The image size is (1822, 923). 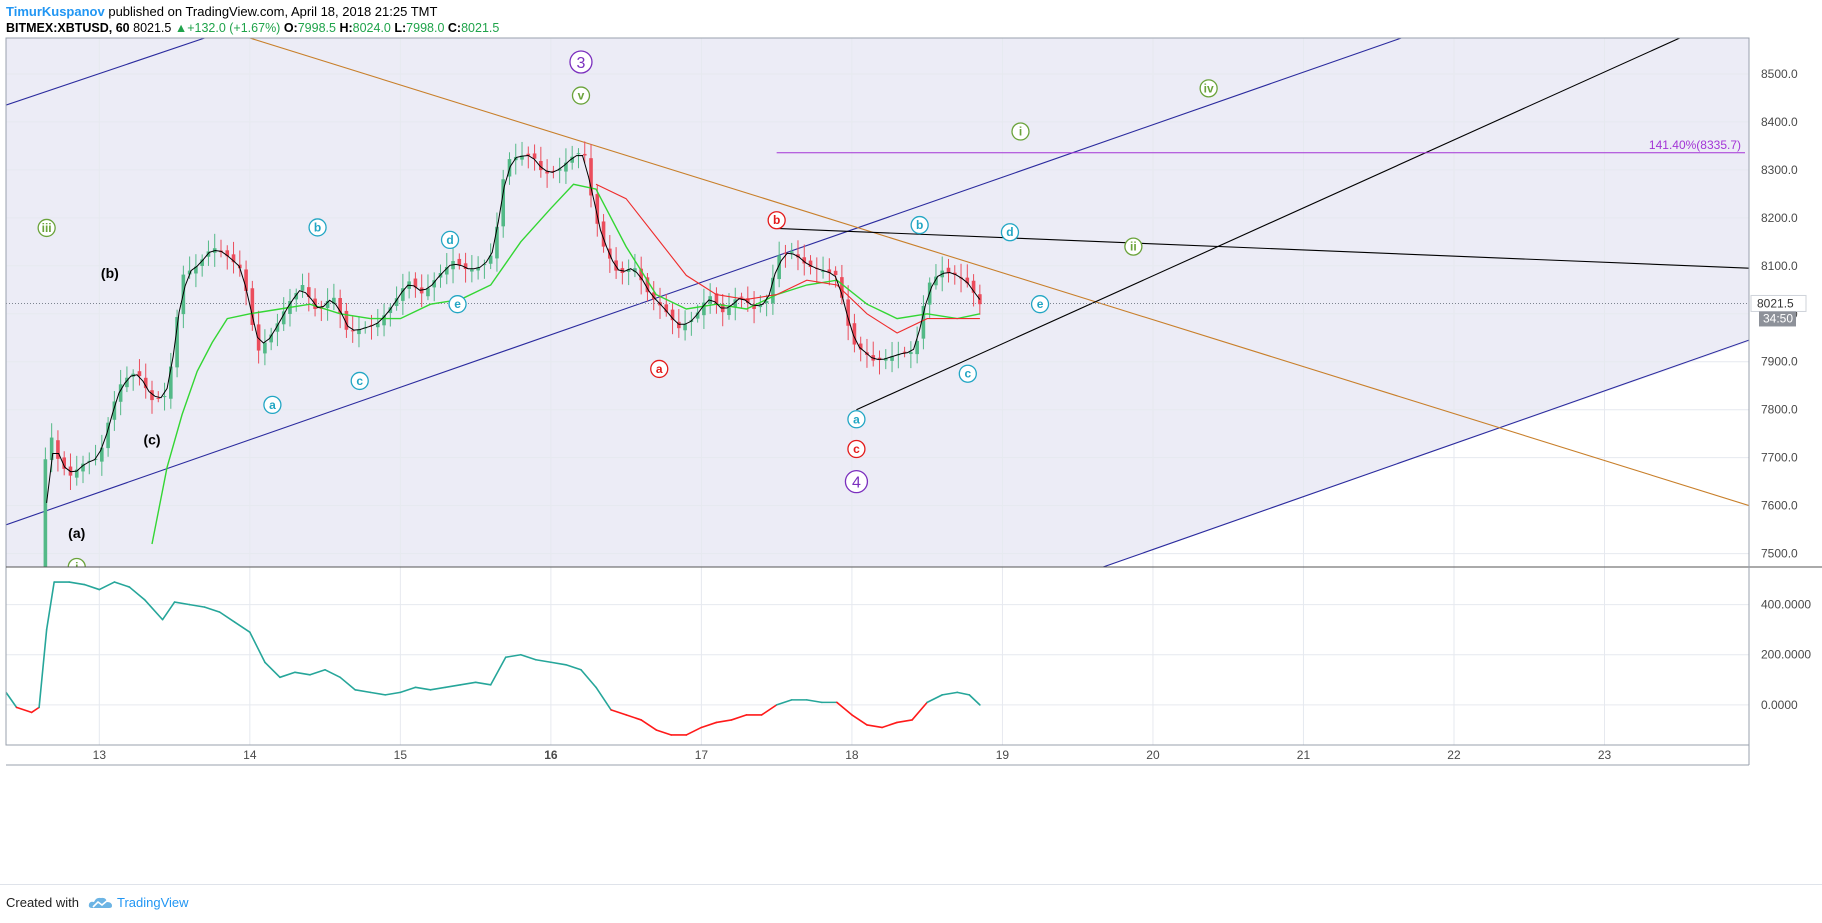 I want to click on tradingview-cloud-icon, so click(x=100, y=902).